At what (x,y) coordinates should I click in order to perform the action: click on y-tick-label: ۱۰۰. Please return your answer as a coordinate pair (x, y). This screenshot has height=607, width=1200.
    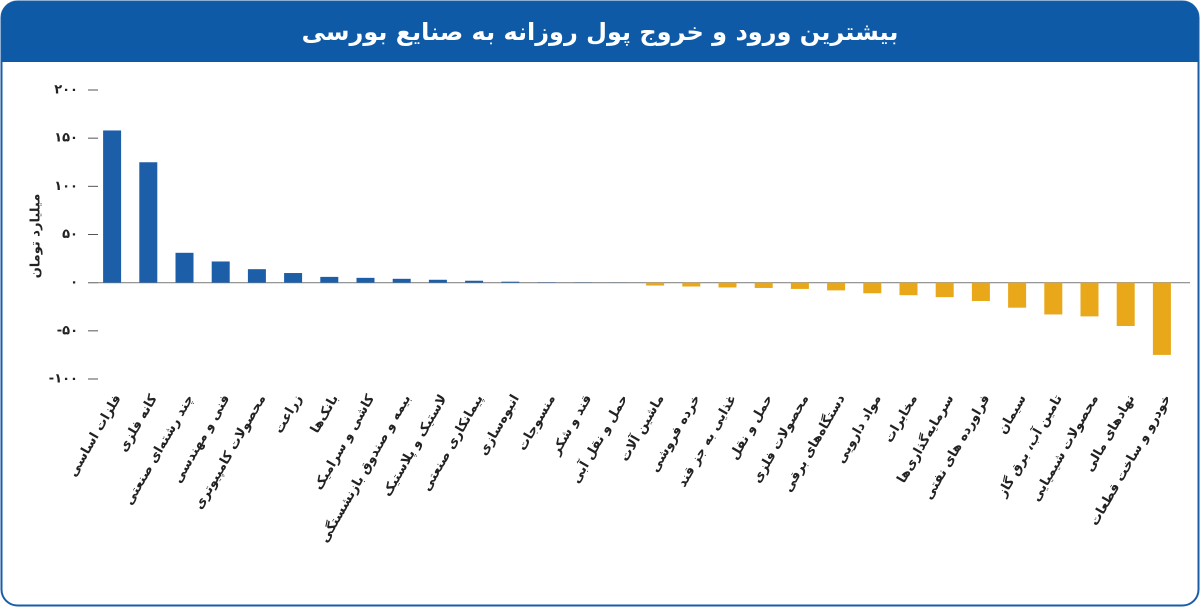
    Looking at the image, I should click on (66, 186).